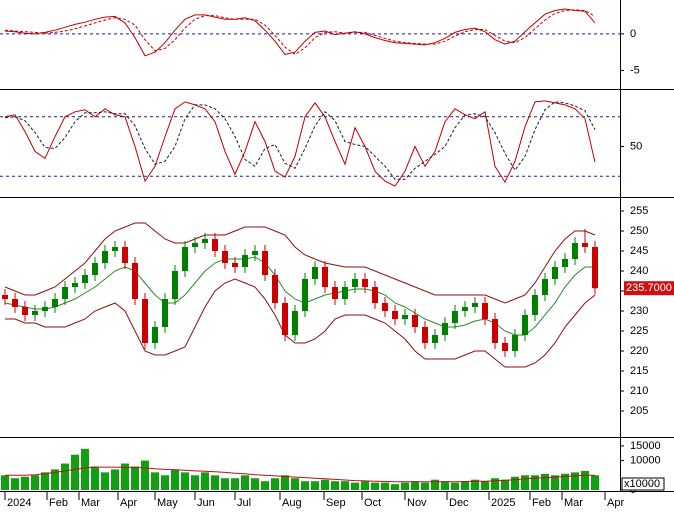 Image resolution: width=674 pixels, height=513 pixels. What do you see at coordinates (645, 446) in the screenshot?
I see `y-tick-label: 15000` at bounding box center [645, 446].